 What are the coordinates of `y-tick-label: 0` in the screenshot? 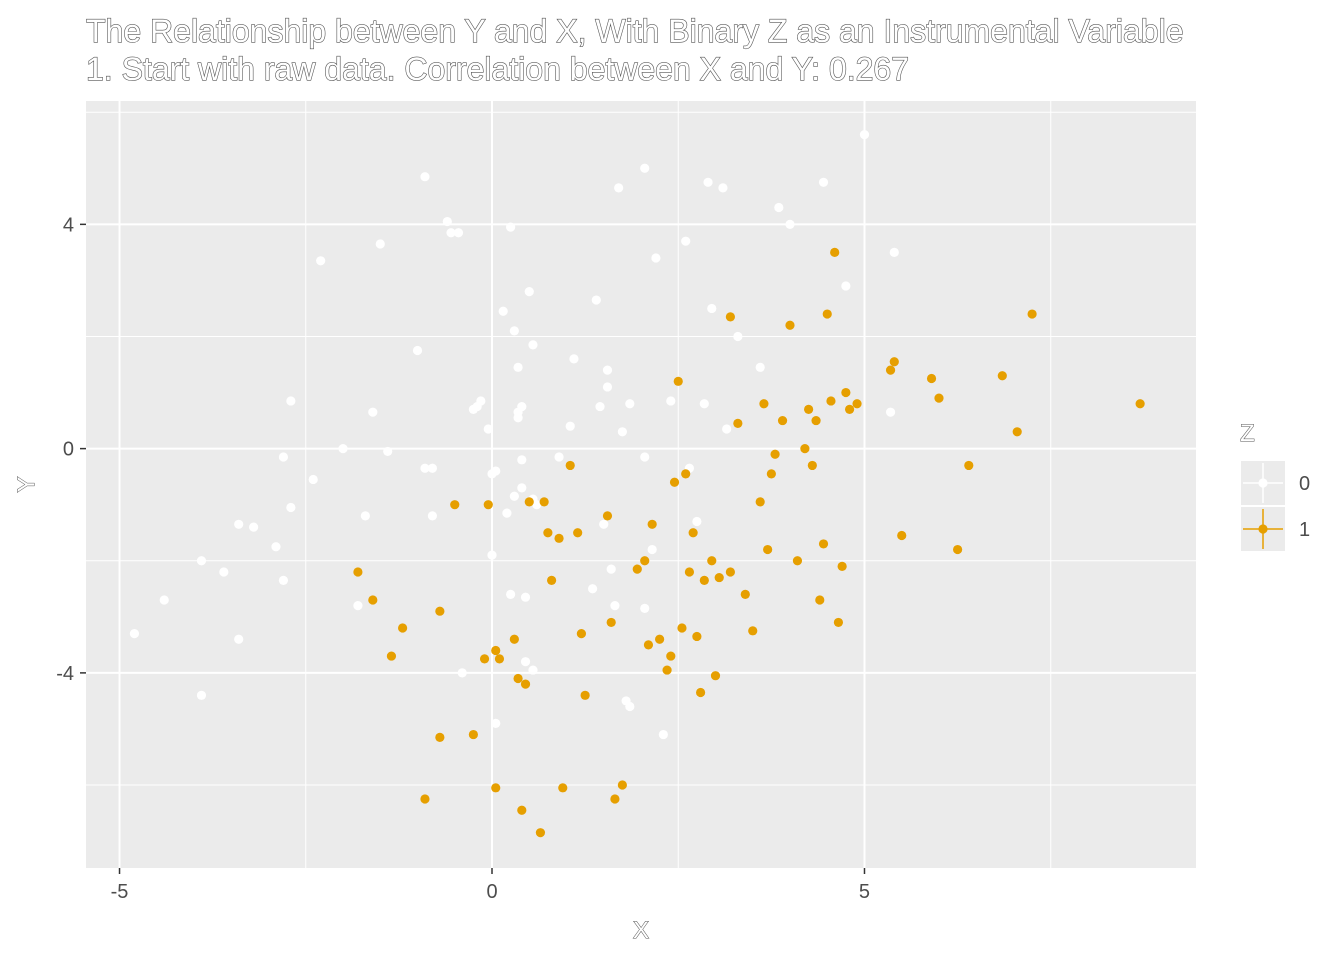 It's located at (68, 450).